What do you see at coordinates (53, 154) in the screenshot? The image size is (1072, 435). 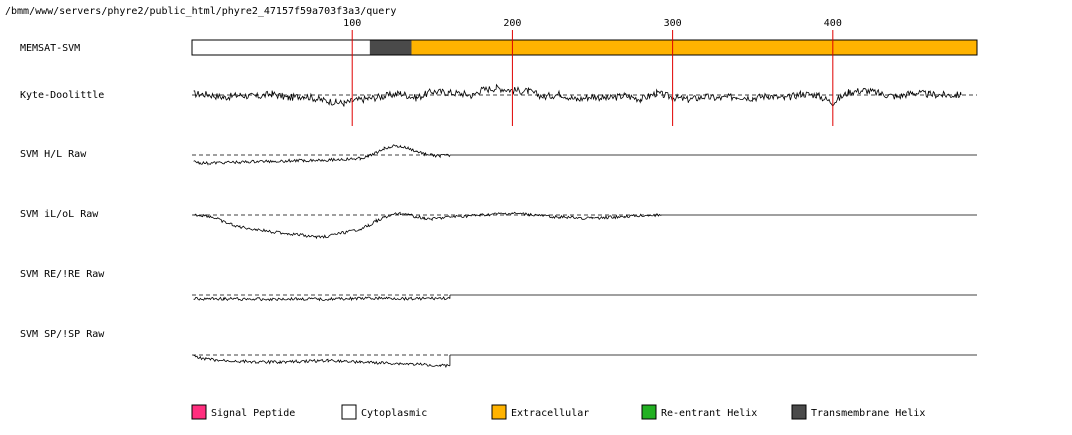 I see `track-label-svm: SVM H/L Raw` at bounding box center [53, 154].